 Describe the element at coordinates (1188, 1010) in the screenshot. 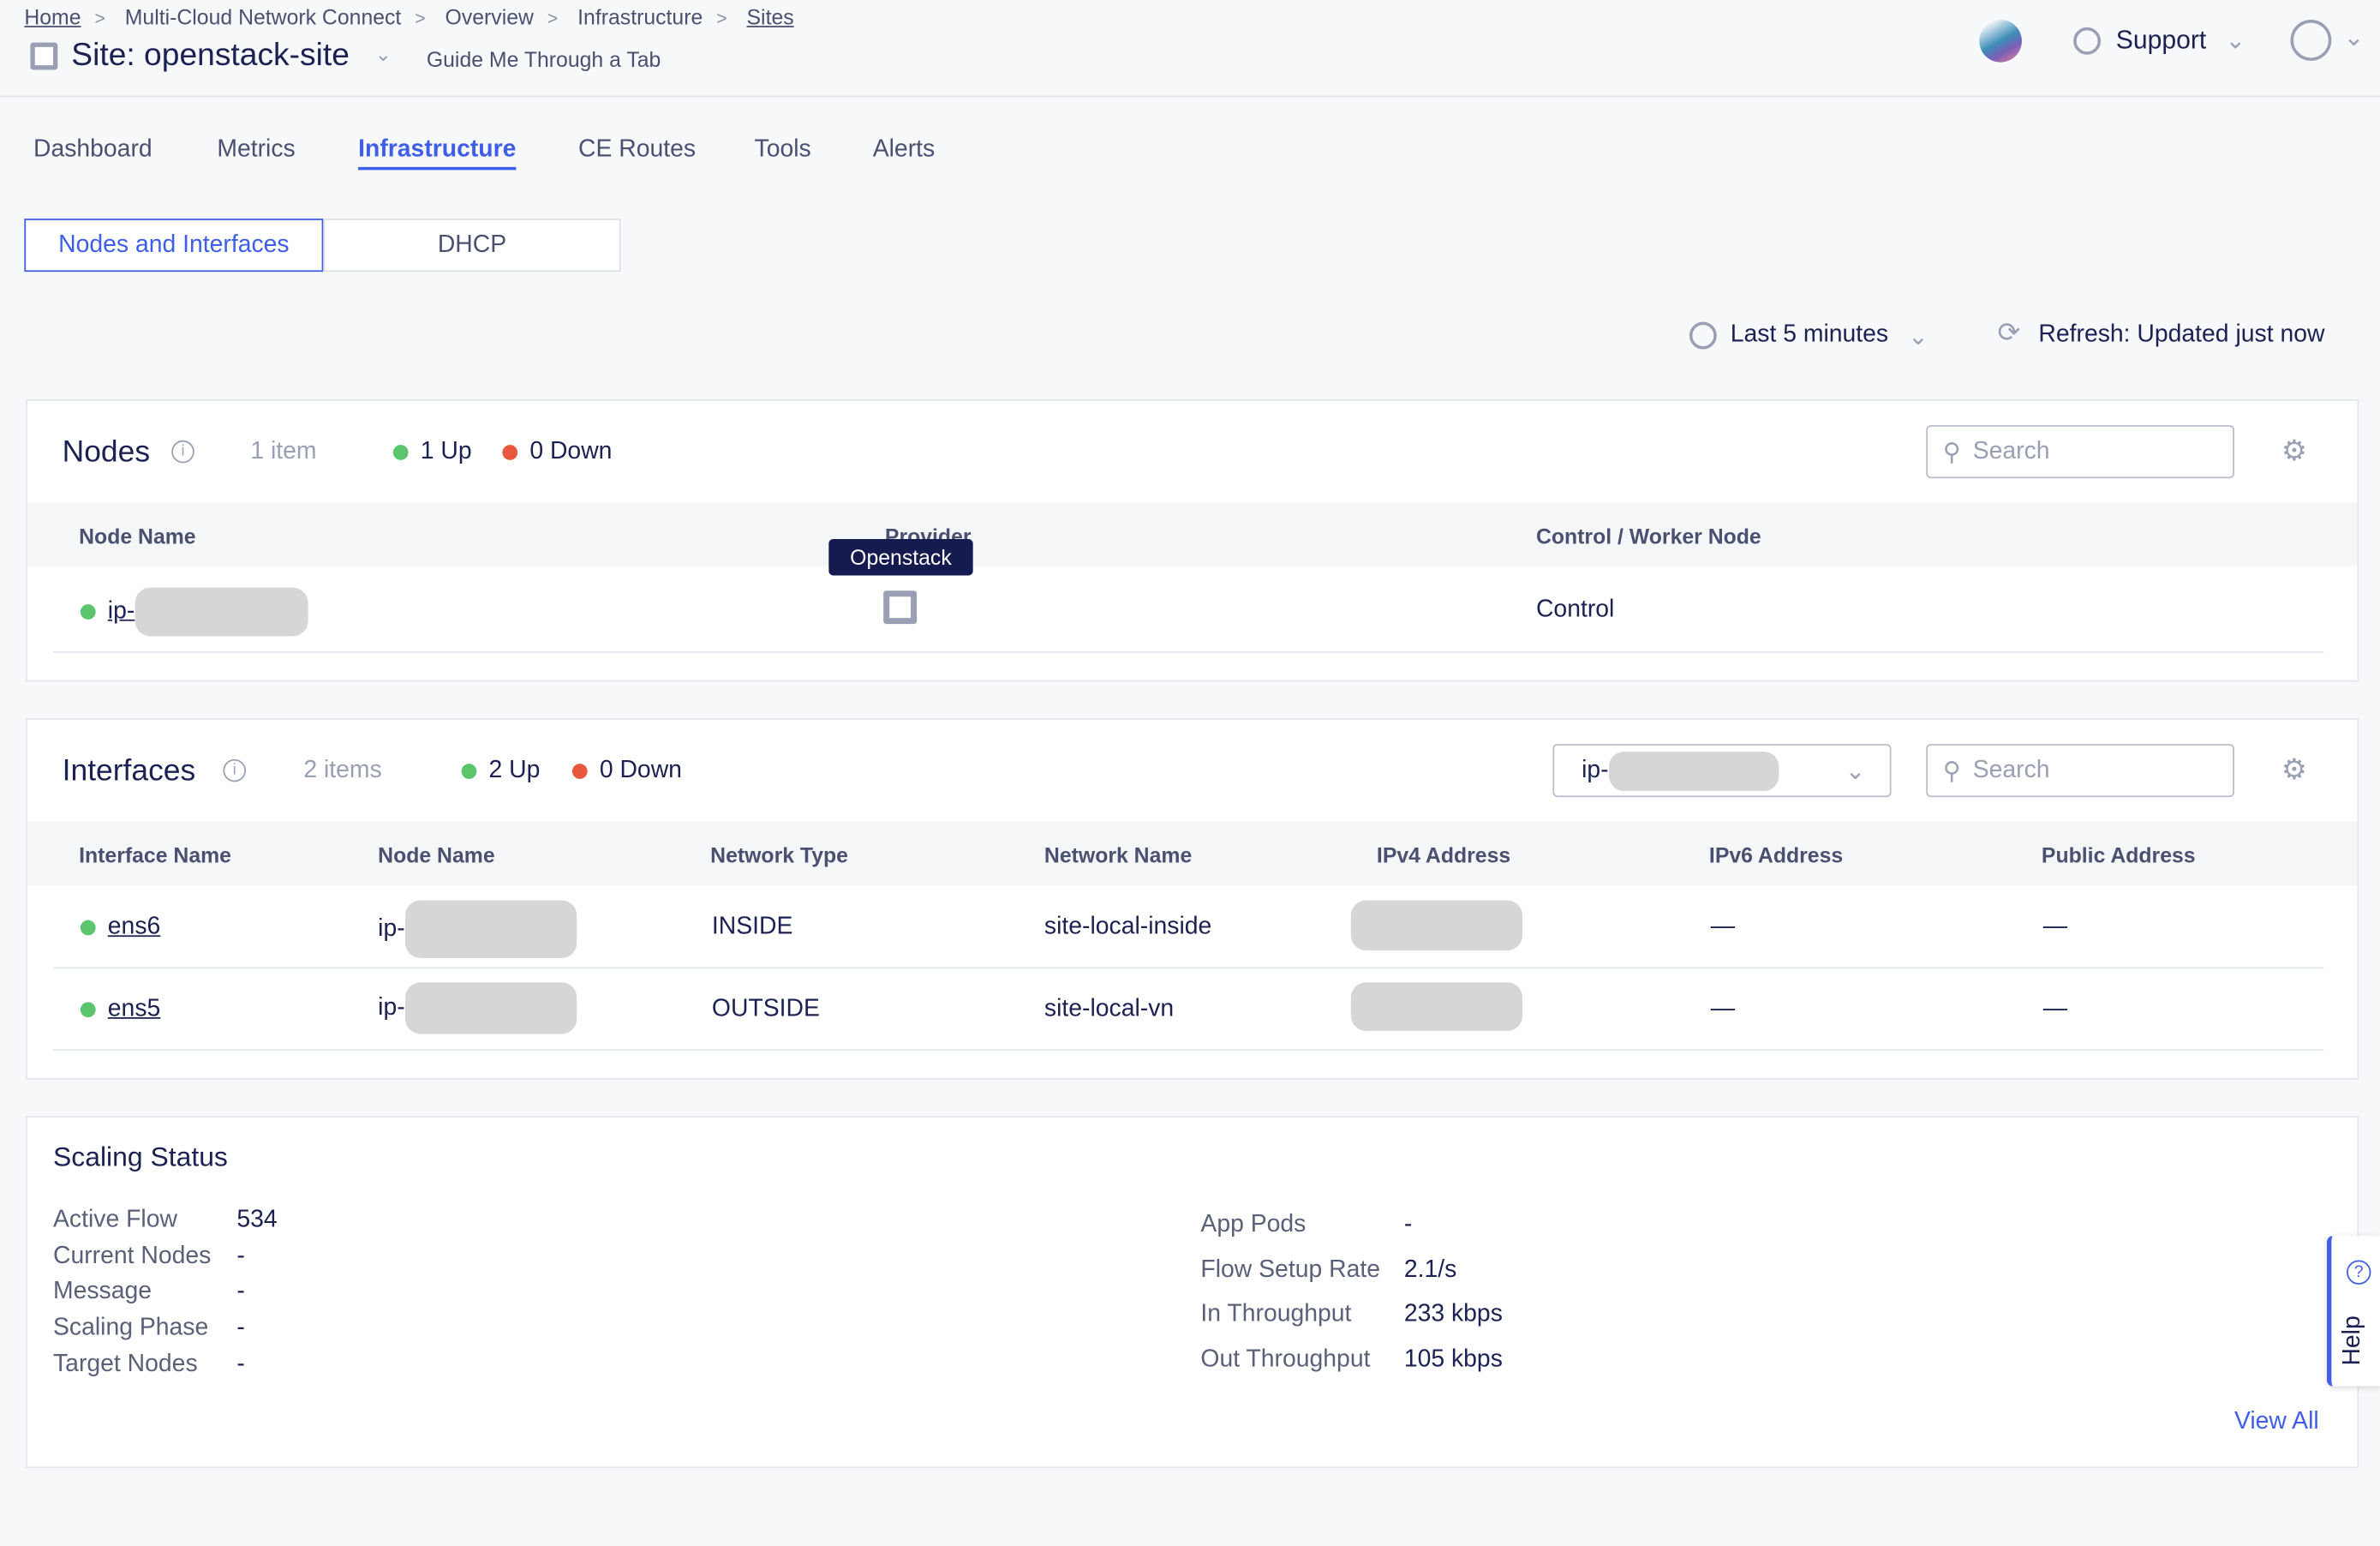

I see `table-row: ens5 ip- OUTSIDE site-local-vn — —` at that location.